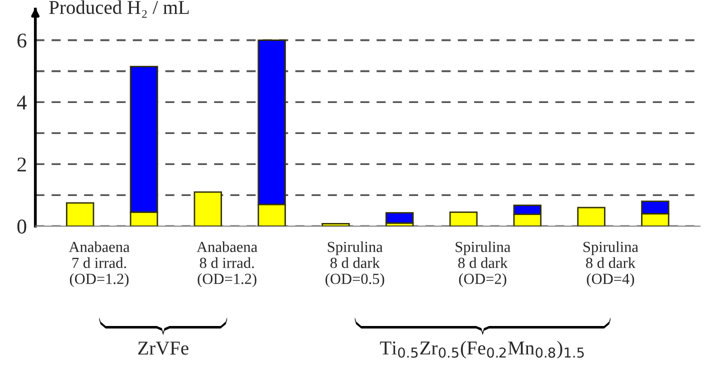  Describe the element at coordinates (483, 264) in the screenshot. I see `text: Spirulina 8 d dark (OD=2)` at that location.